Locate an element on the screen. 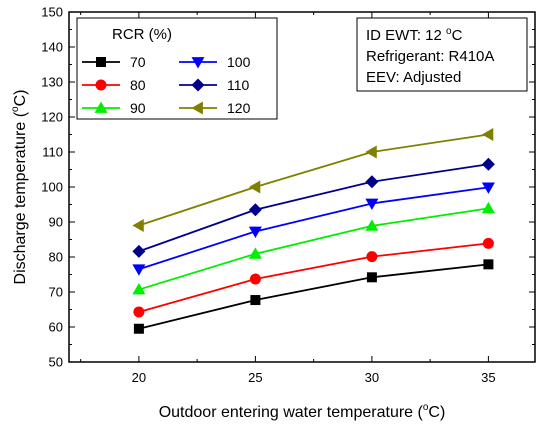  y-tick-label: 70 is located at coordinates (56, 292).